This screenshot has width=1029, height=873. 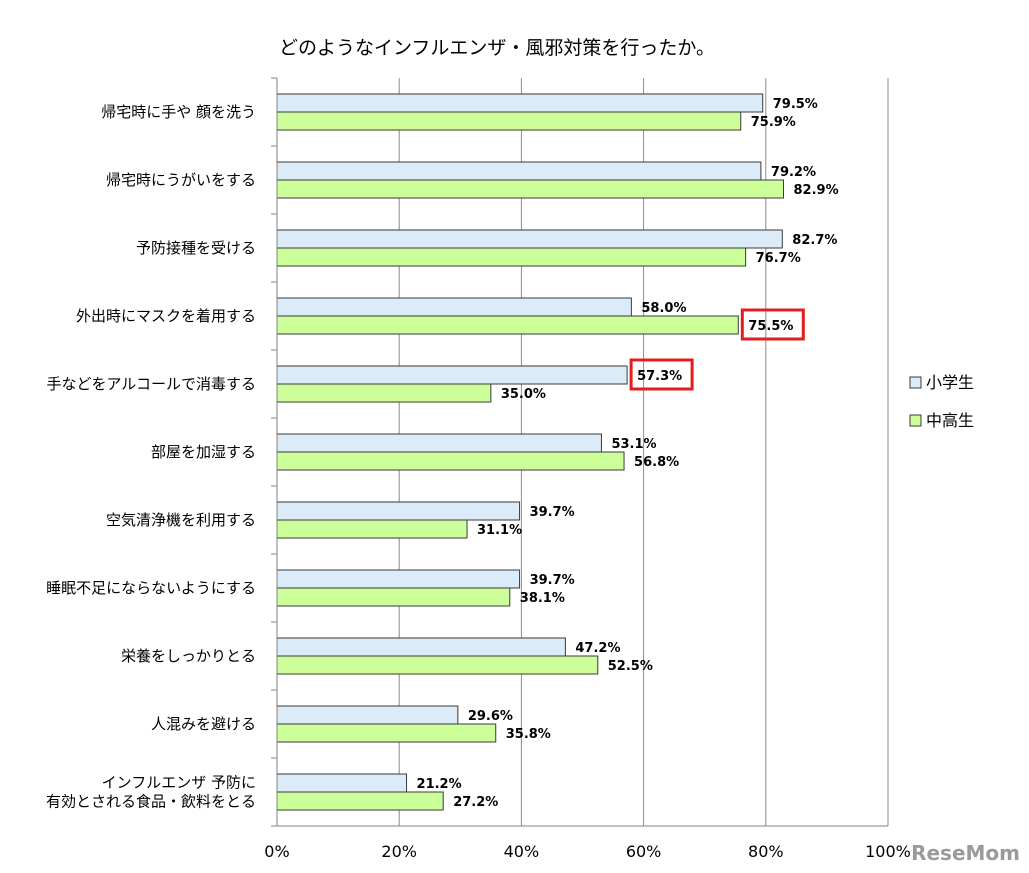 I want to click on legend-label: 中高生, so click(x=950, y=420).